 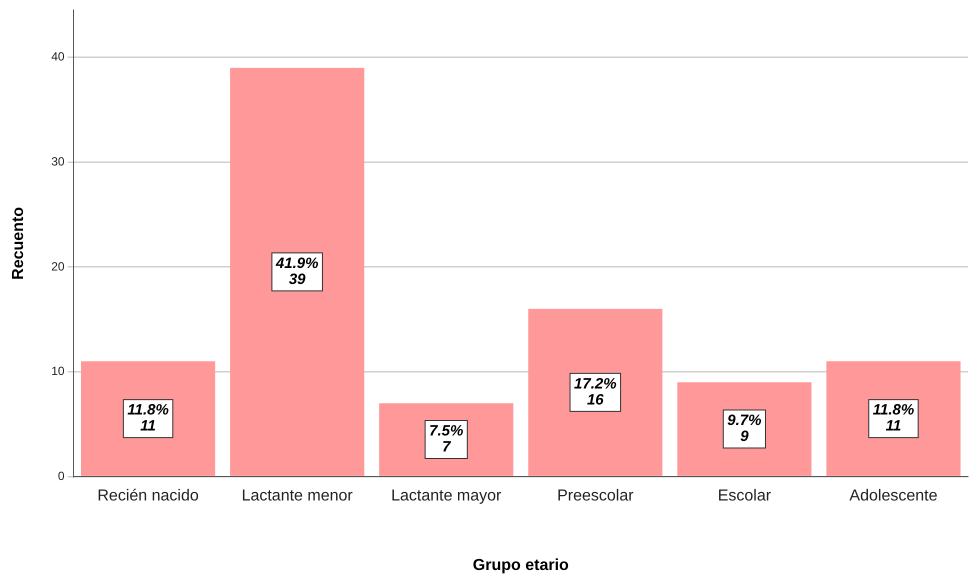 I want to click on data-label: 9.7% 9, so click(x=744, y=429).